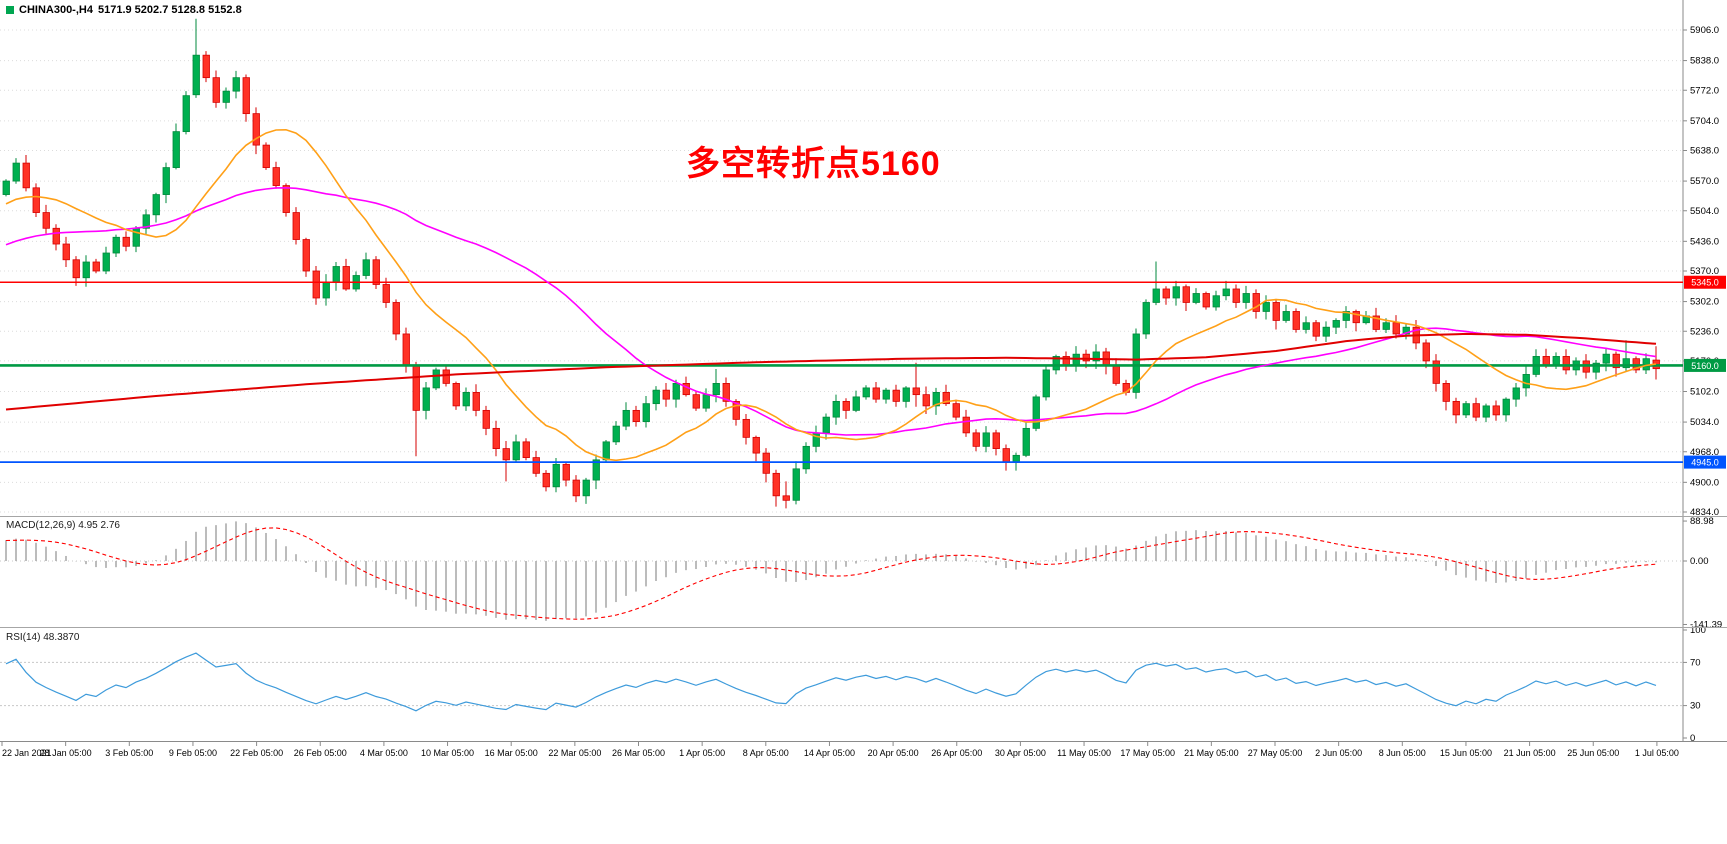 This screenshot has height=844, width=1727. Describe the element at coordinates (1705, 372) in the screenshot. I see `price-tags: 5345.0 5160.0 4945.0` at that location.